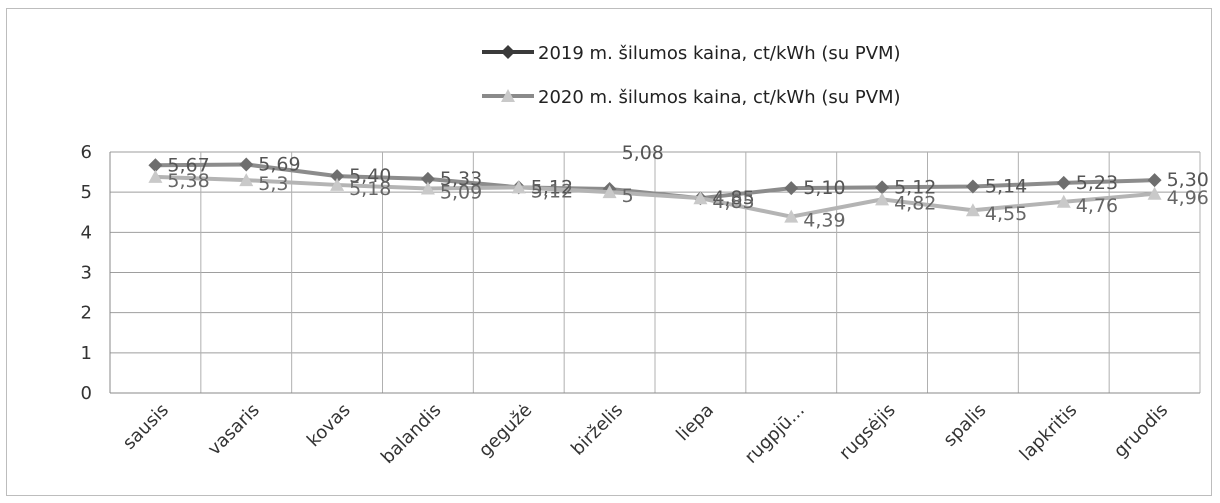 Image resolution: width=1220 pixels, height=503 pixels. I want to click on x-tick-label-7: liepa, so click(695, 423).